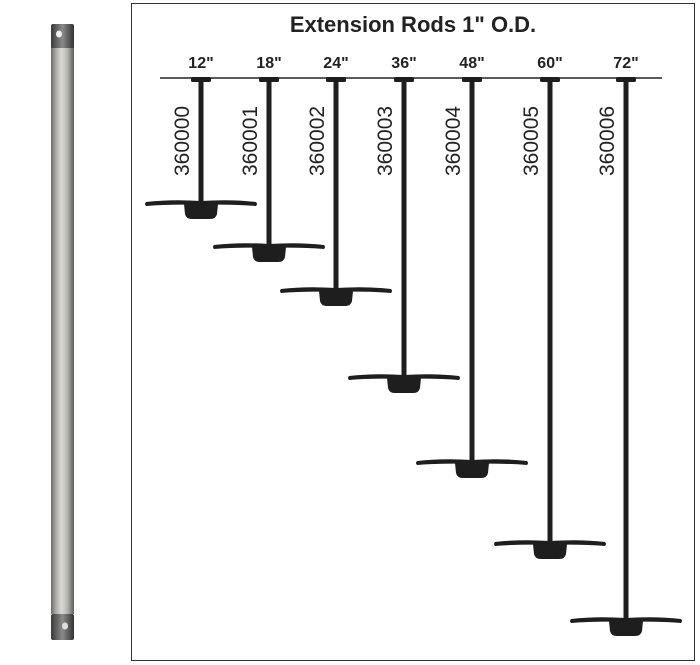 The height and width of the screenshot is (665, 700). Describe the element at coordinates (385, 141) in the screenshot. I see `part-number-label: 360003` at that location.